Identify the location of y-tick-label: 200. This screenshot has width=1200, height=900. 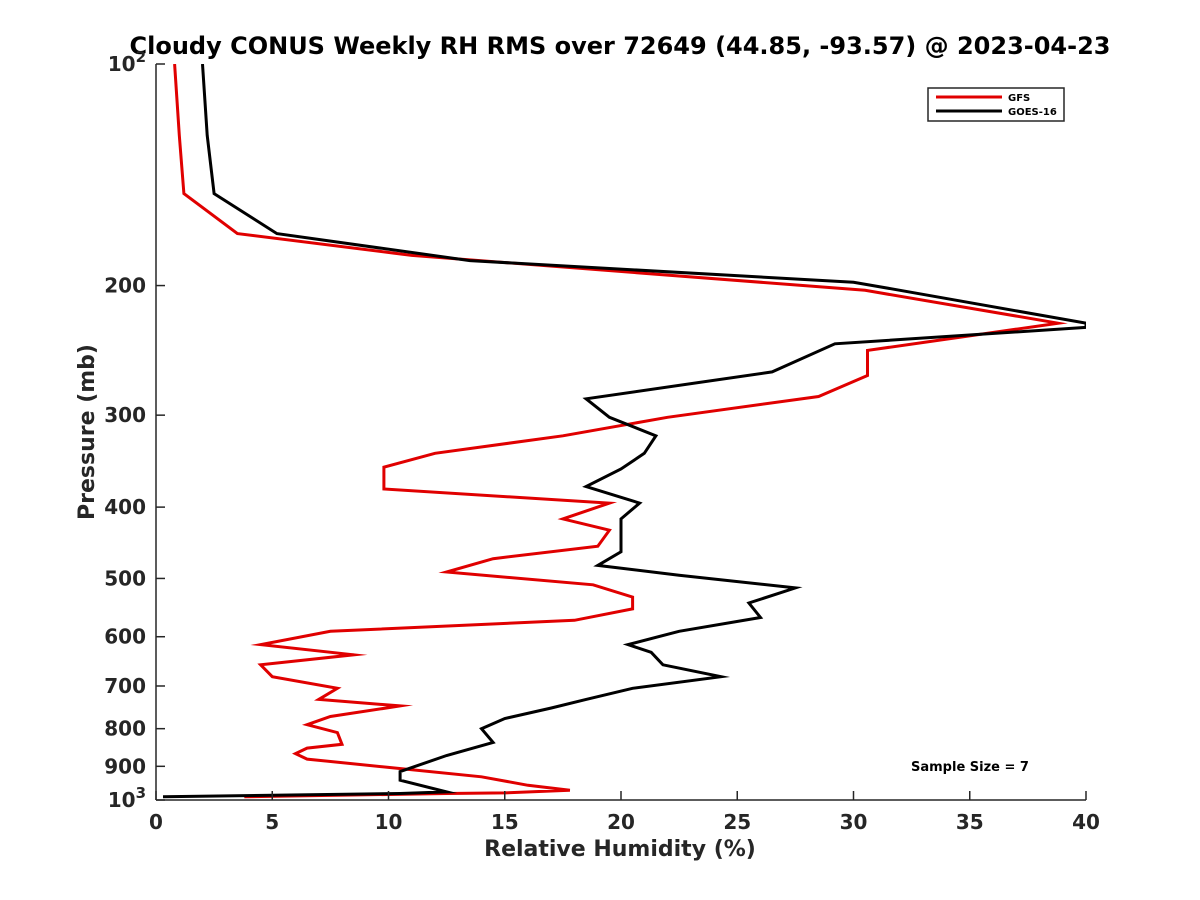
(125, 286).